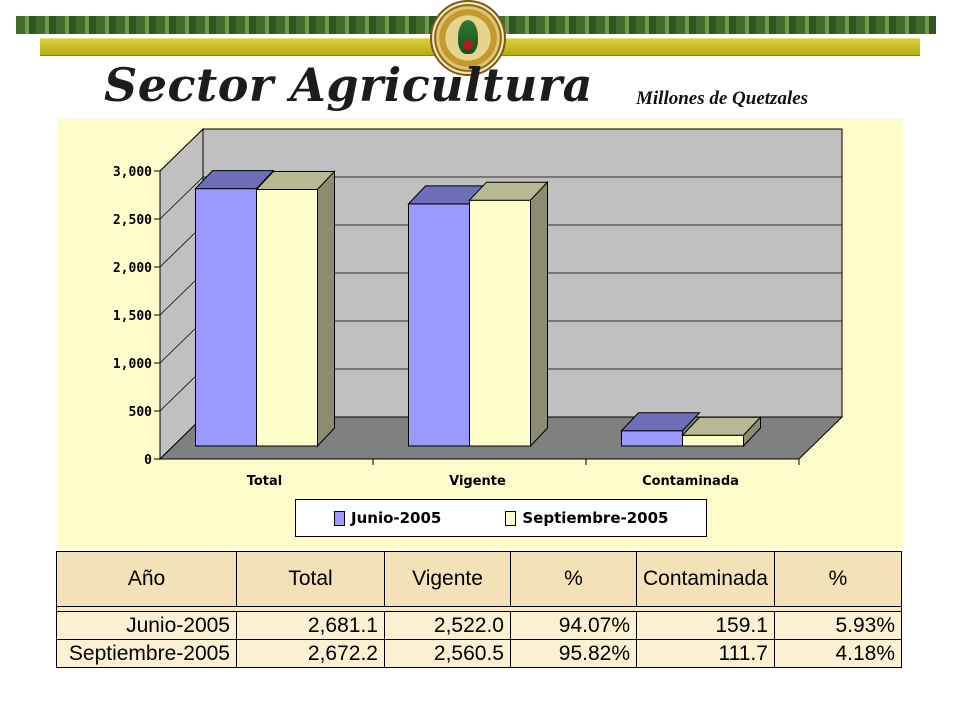 This screenshot has width=960, height=720. I want to click on y-tick-label: 0, so click(148, 460).